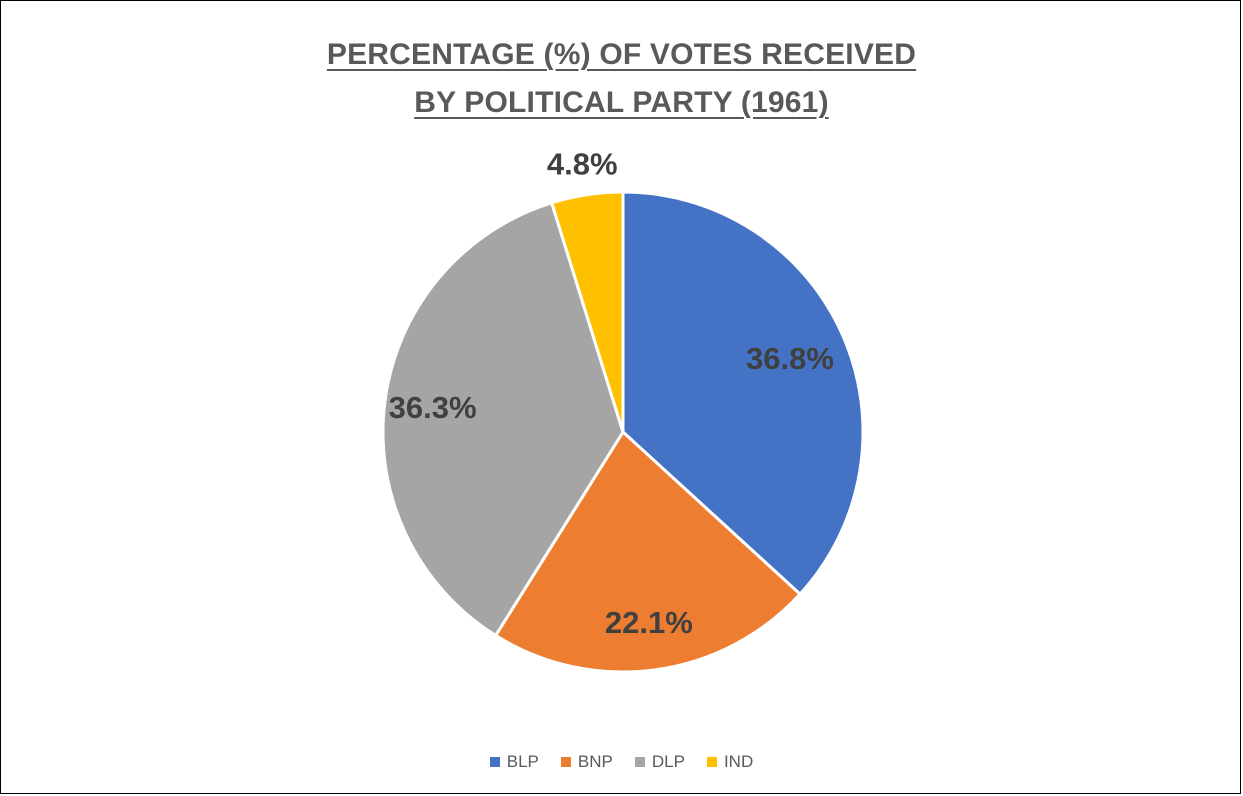  I want to click on legend-swatch-ind, so click(711, 762).